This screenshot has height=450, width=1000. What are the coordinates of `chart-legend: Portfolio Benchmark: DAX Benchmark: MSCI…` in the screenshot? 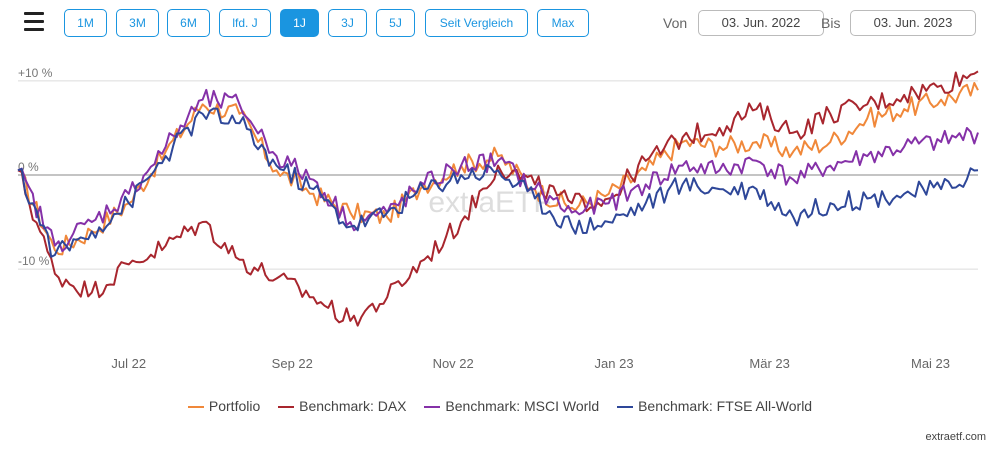 It's located at (500, 406).